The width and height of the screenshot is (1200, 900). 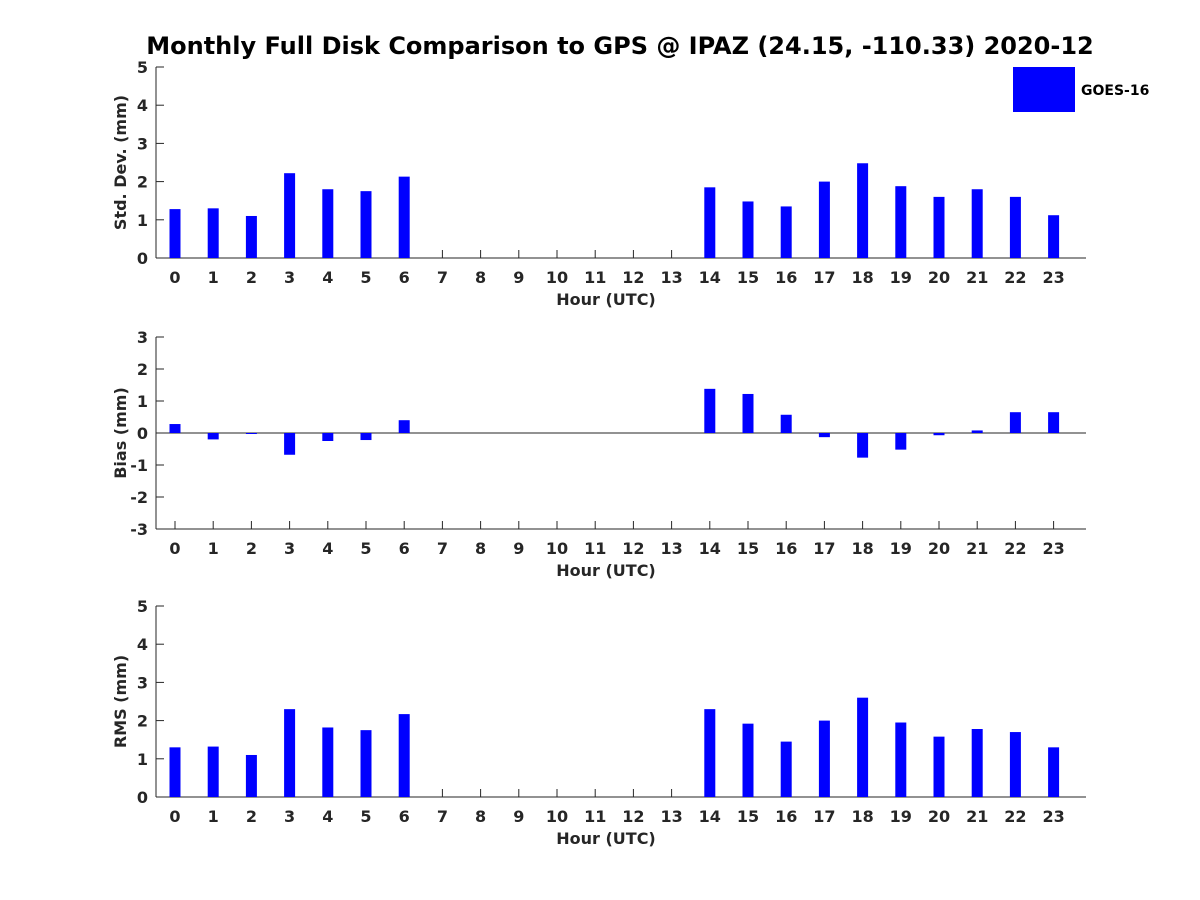 I want to click on rms-x-tick-label: 22, so click(x=1015, y=816).